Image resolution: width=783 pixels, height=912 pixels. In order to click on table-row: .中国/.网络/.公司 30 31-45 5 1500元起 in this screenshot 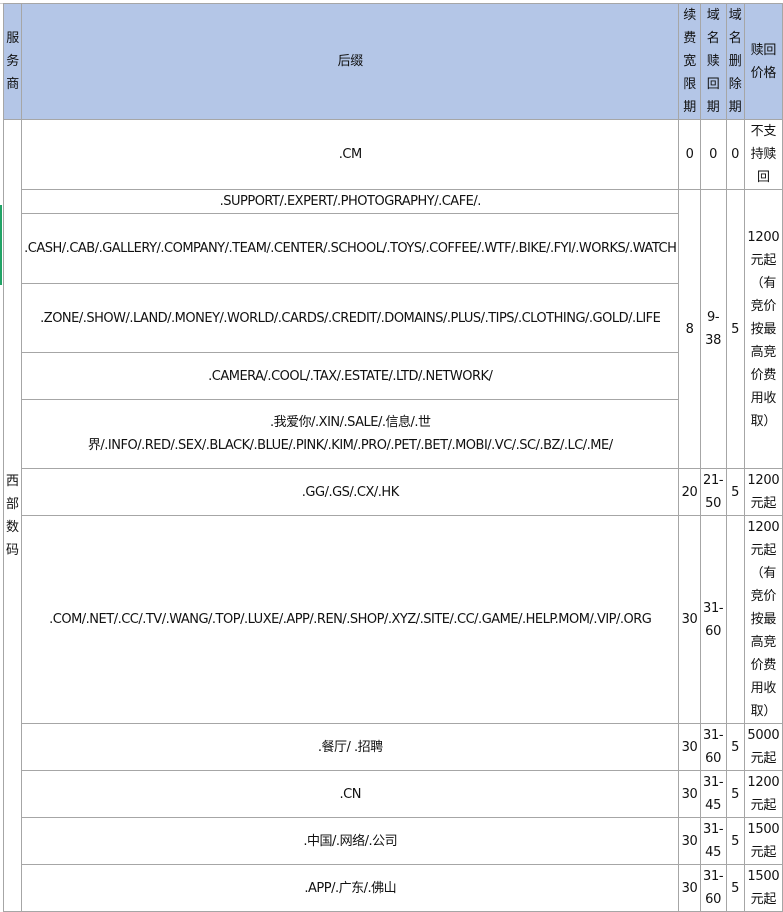, I will do `click(393, 841)`.